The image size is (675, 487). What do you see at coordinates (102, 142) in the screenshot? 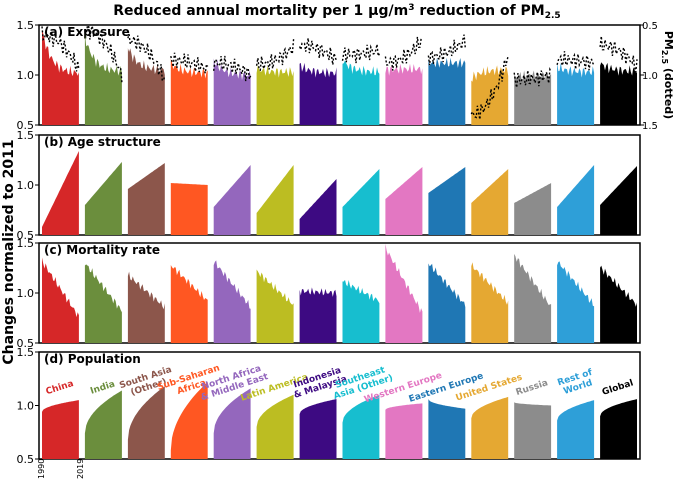
I see `panel-label: (b) Age structure` at bounding box center [102, 142].